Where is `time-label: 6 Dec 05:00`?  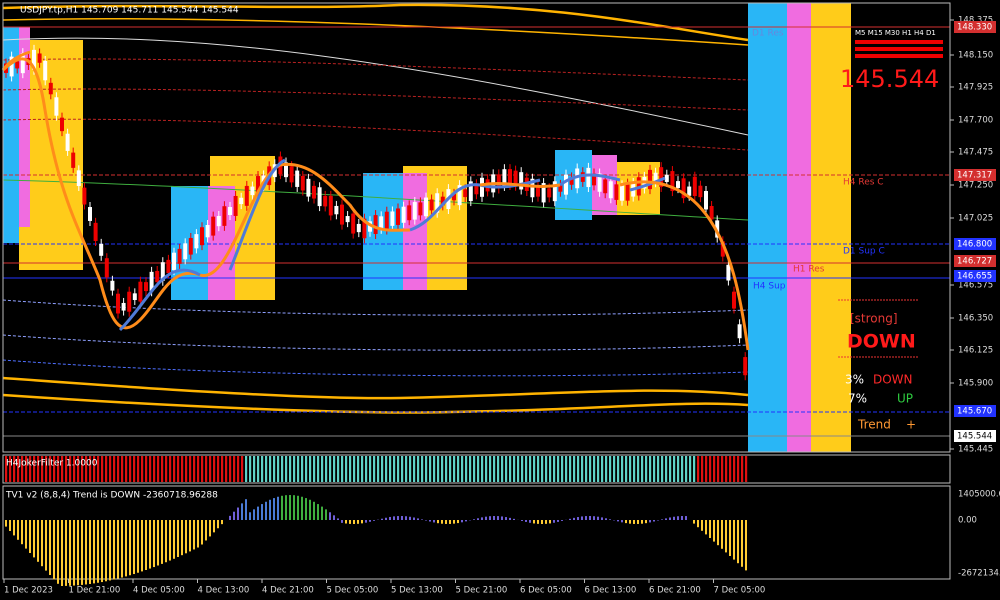 time-label: 6 Dec 05:00 is located at coordinates (546, 591).